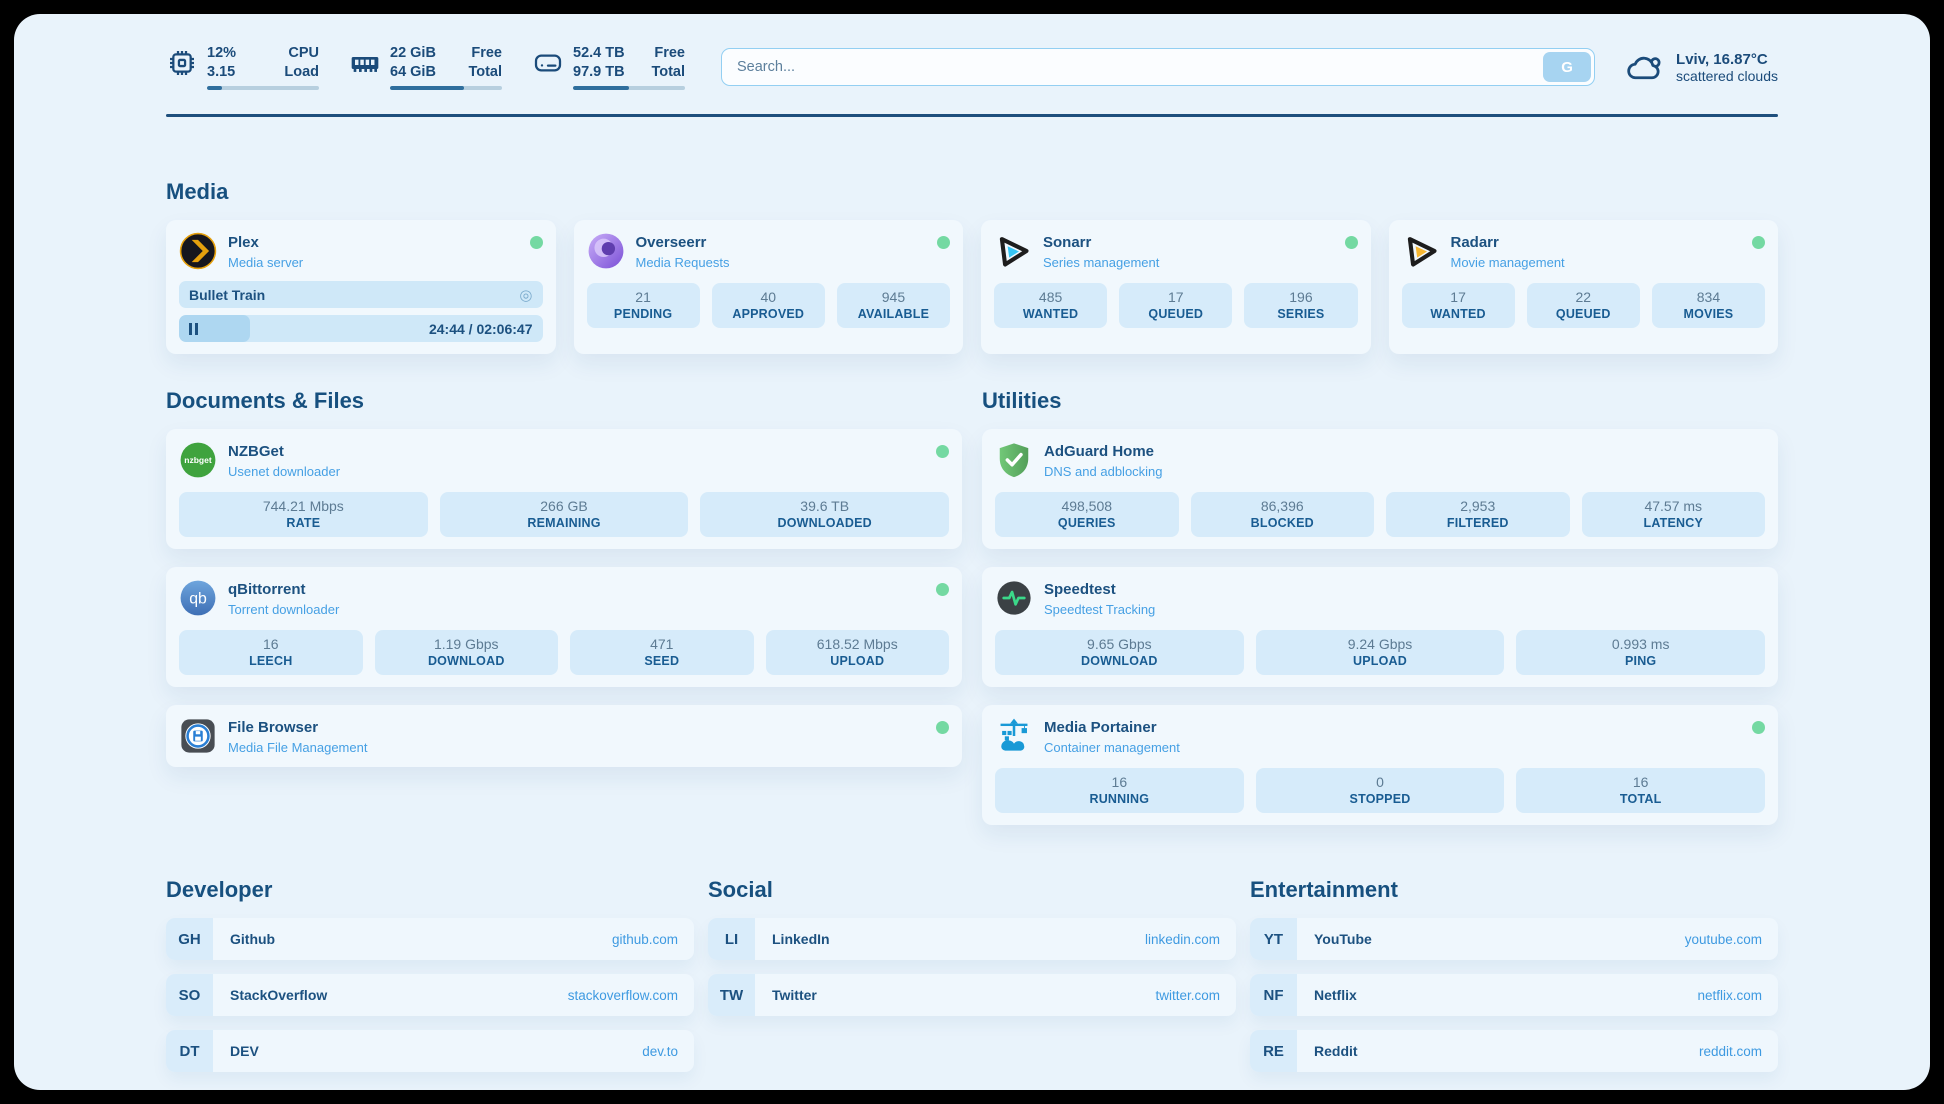  I want to click on service-subtitle: DNS and adblocking, so click(1103, 471).